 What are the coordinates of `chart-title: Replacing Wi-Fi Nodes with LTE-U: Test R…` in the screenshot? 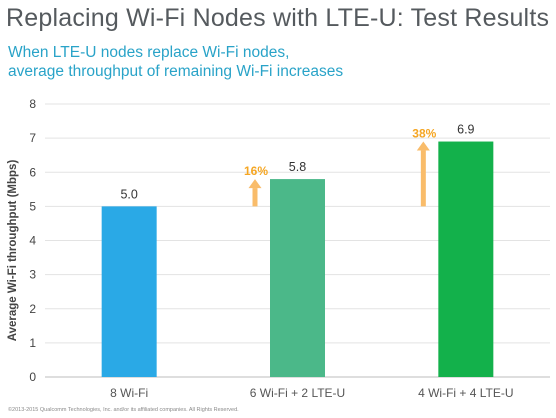 It's located at (278, 18).